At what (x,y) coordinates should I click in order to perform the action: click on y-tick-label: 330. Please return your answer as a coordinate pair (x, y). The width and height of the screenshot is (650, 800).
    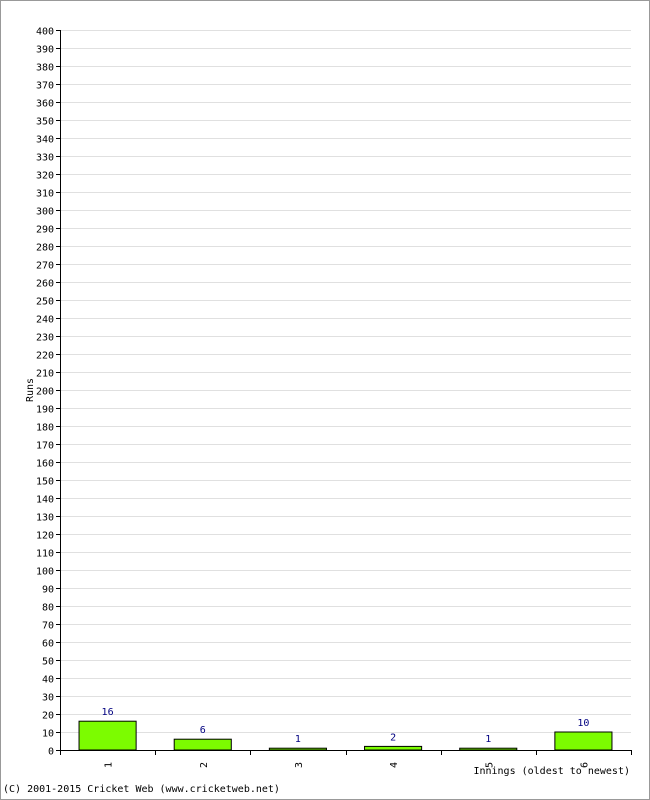
    Looking at the image, I should click on (45, 158).